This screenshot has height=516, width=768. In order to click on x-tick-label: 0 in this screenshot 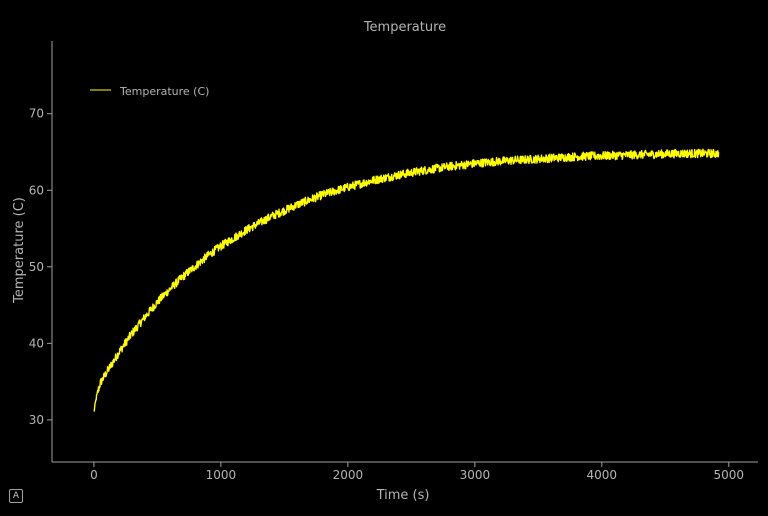, I will do `click(94, 475)`.